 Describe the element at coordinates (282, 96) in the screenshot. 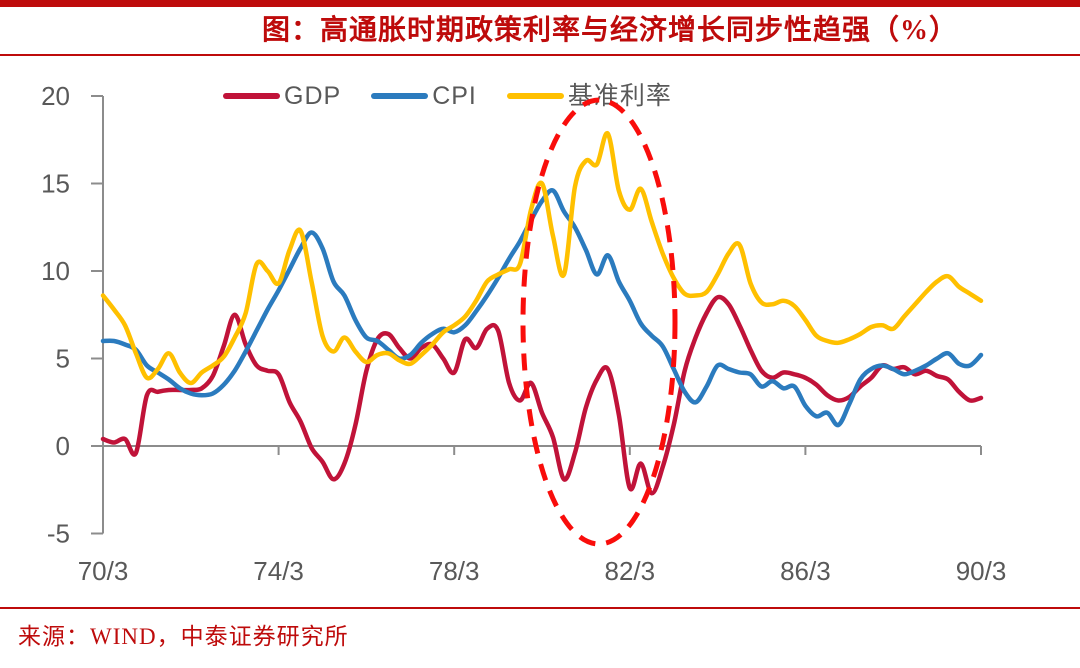

I see `legend-item-gdp: GDP` at that location.